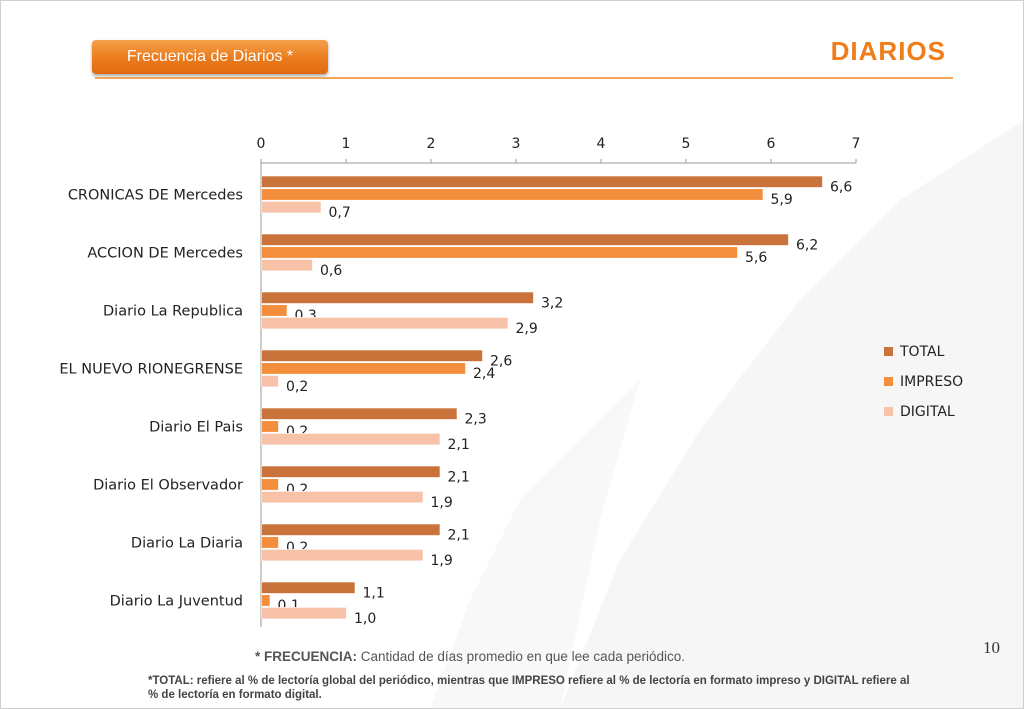  I want to click on category-label: Diario El Observador, so click(168, 485).